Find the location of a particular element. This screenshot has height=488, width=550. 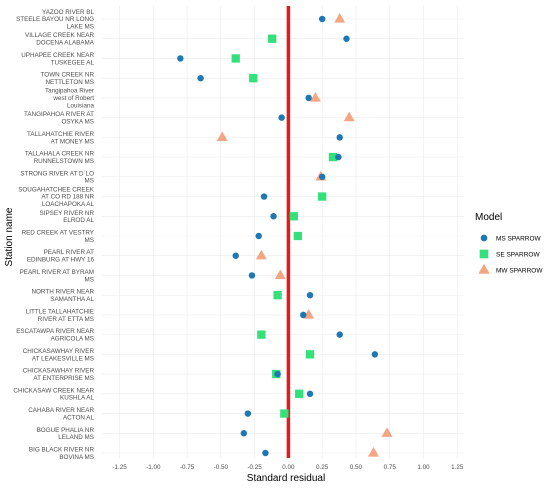

station-label: SIPSEY RIVER NR ELROD AL is located at coordinates (67, 217).